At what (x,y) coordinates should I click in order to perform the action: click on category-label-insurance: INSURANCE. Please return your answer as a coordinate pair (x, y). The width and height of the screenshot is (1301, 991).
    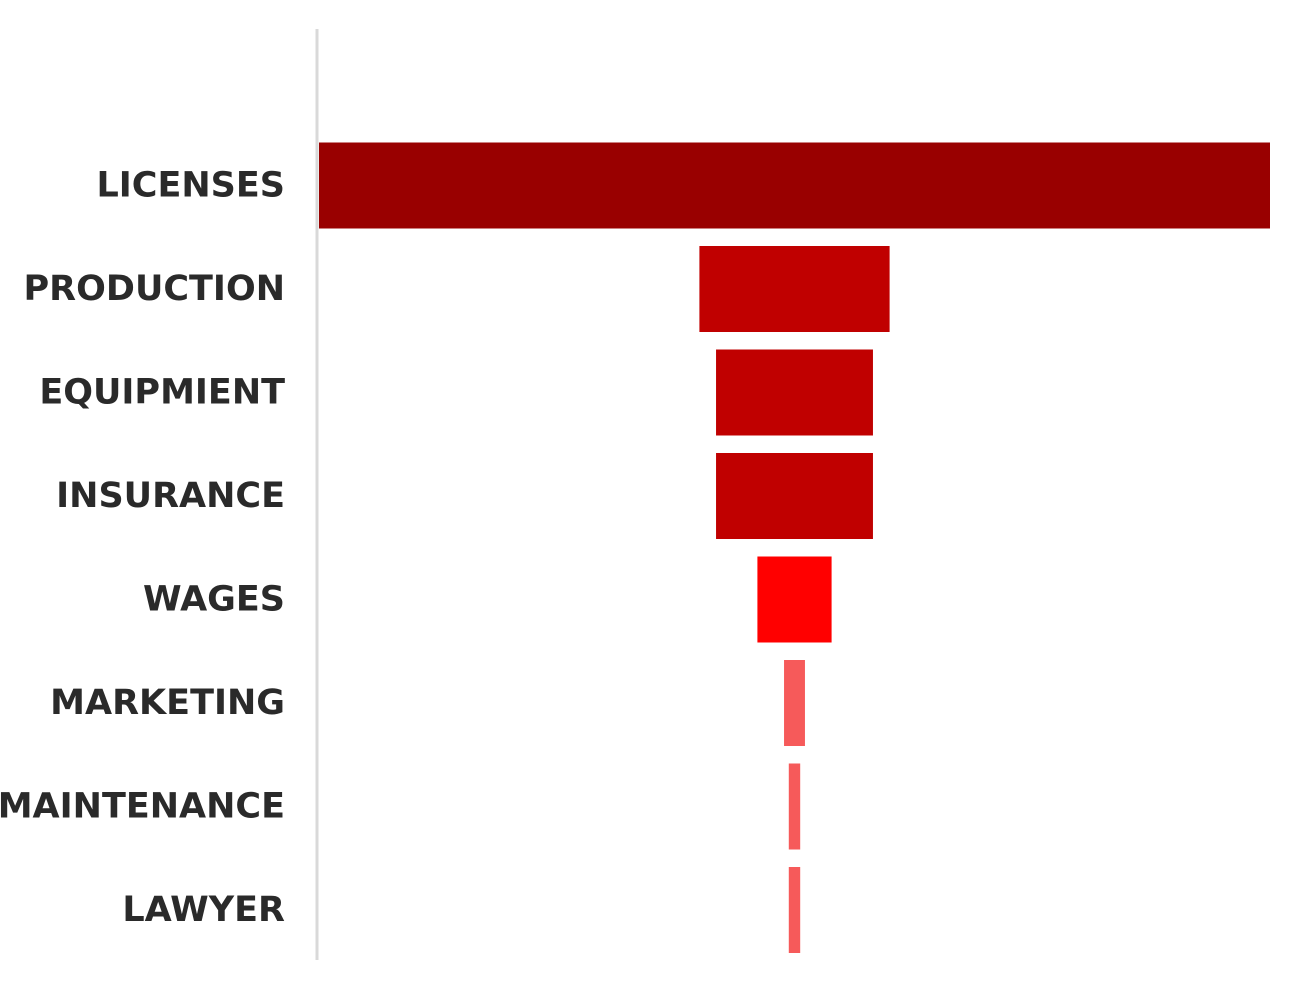
    Looking at the image, I should click on (170, 496).